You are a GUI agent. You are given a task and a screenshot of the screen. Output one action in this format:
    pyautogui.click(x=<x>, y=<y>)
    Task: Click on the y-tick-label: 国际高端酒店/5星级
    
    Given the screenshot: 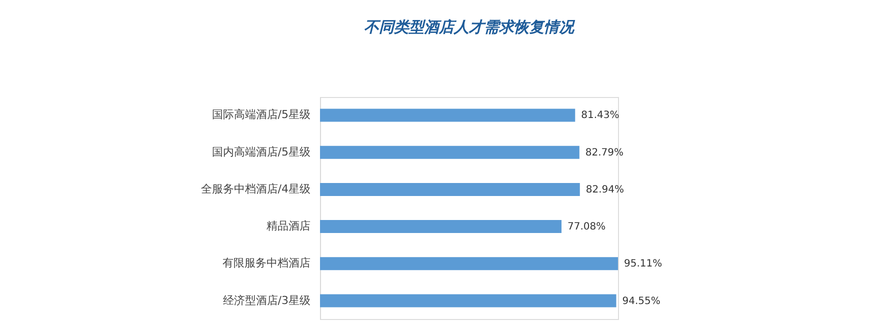 What is the action you would take?
    pyautogui.click(x=261, y=115)
    